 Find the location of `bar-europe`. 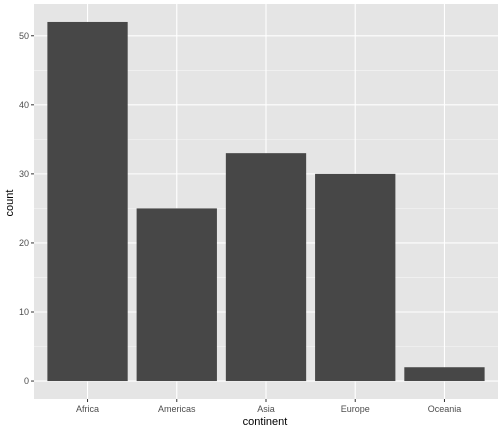

bar-europe is located at coordinates (355, 277).